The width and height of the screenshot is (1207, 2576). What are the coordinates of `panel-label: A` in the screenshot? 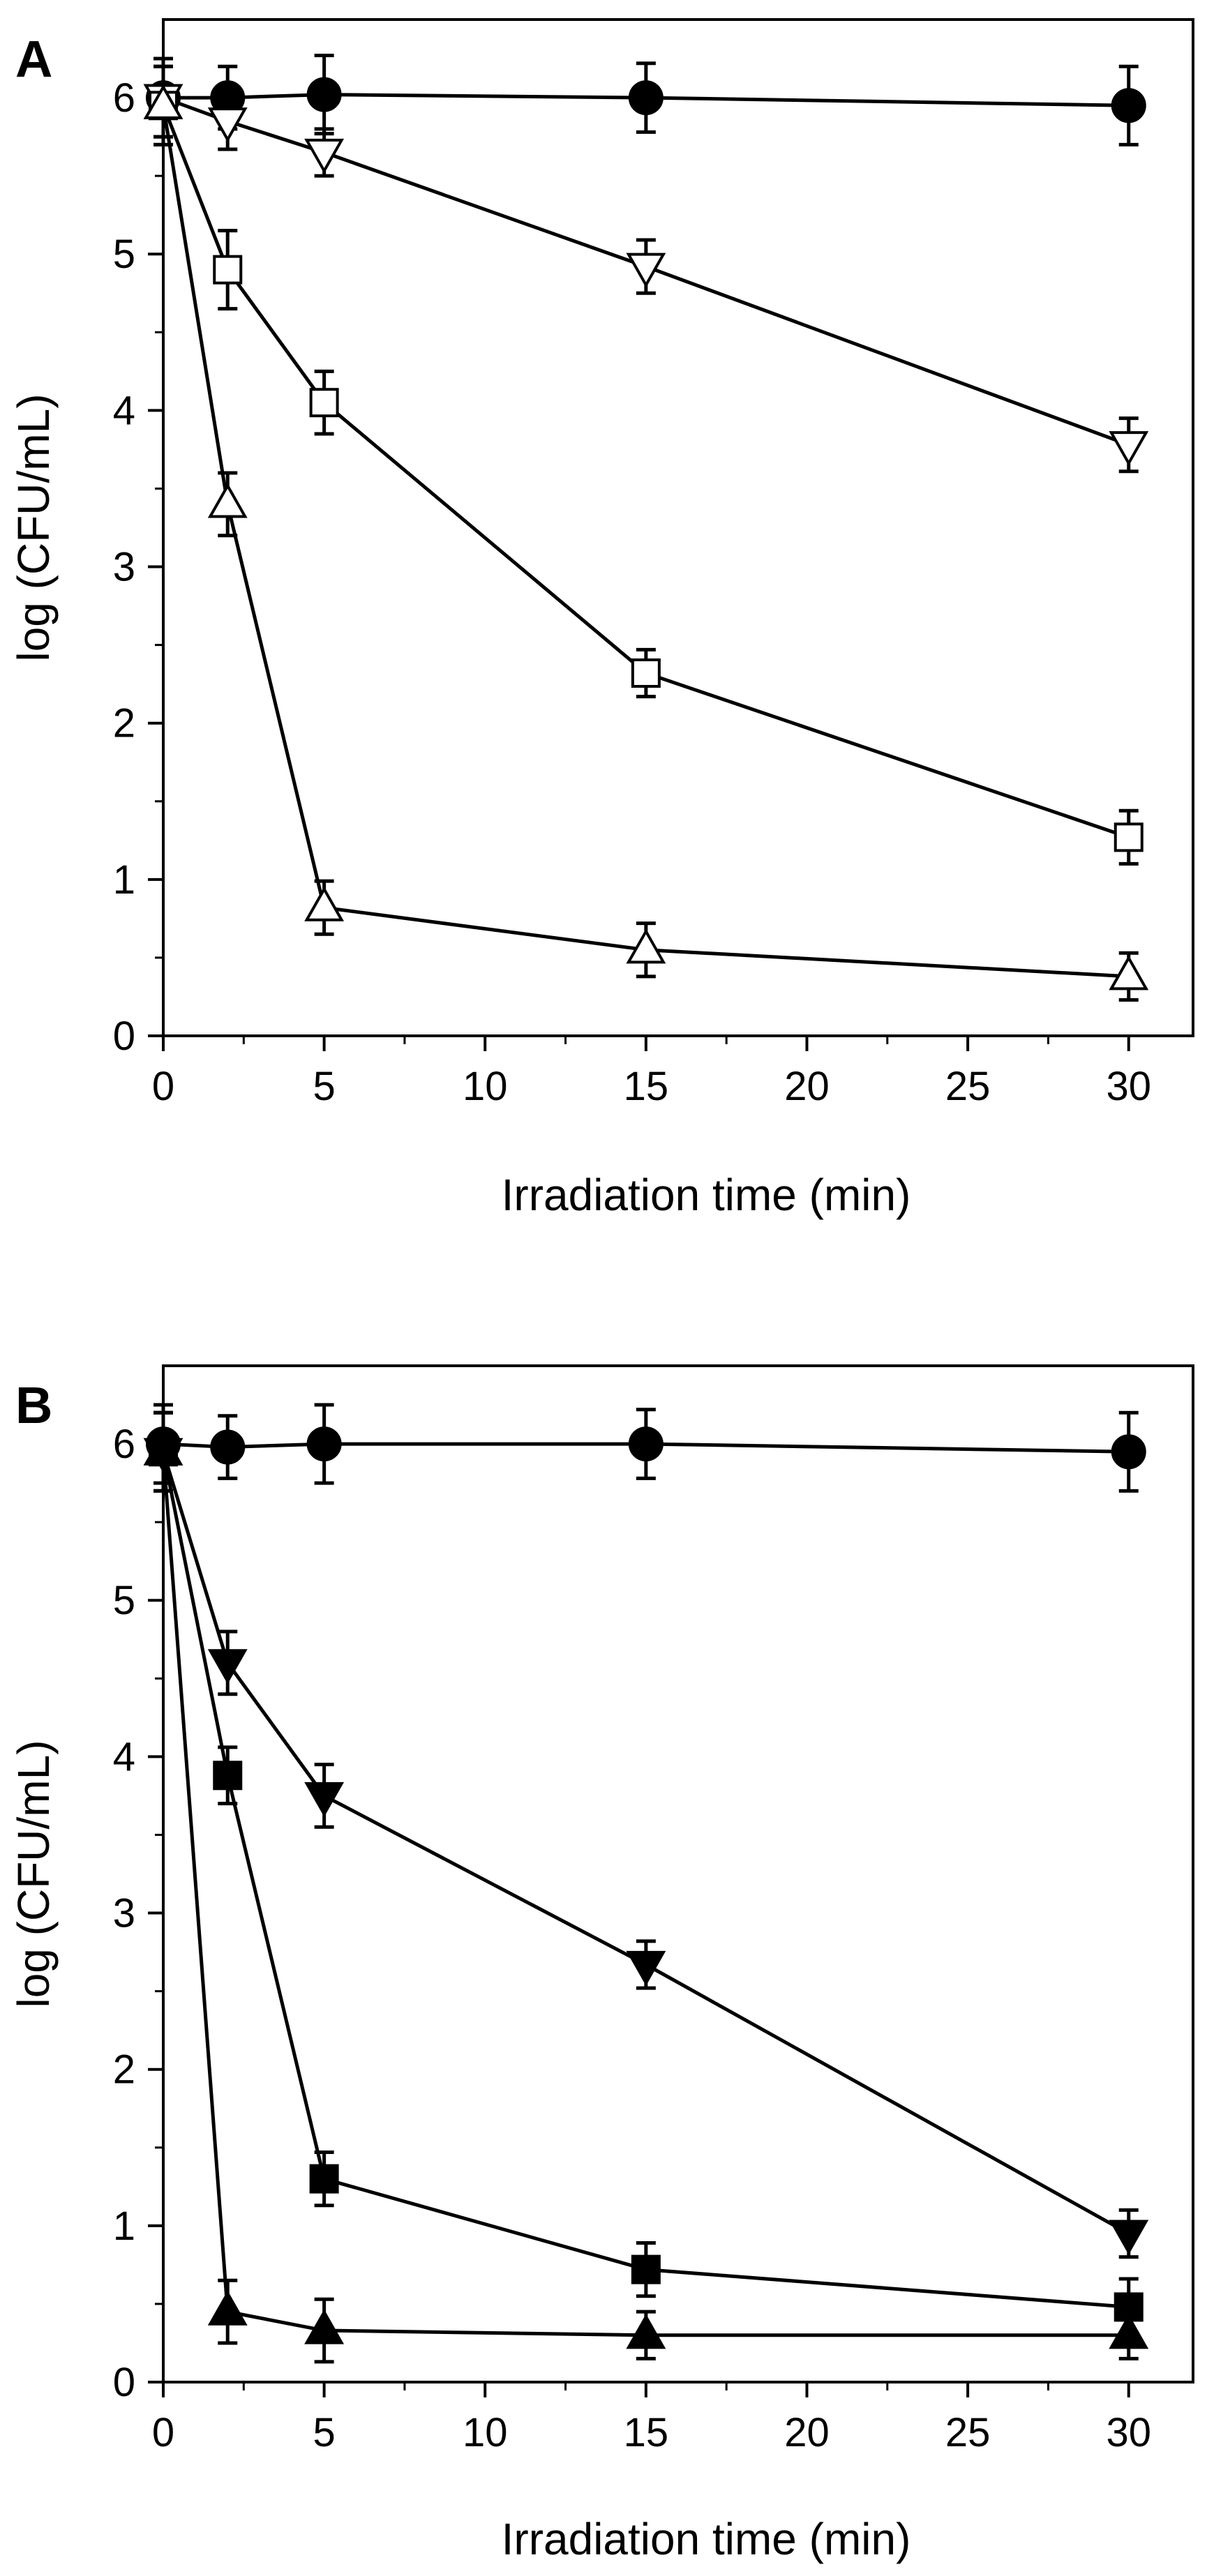 It's located at (33, 59).